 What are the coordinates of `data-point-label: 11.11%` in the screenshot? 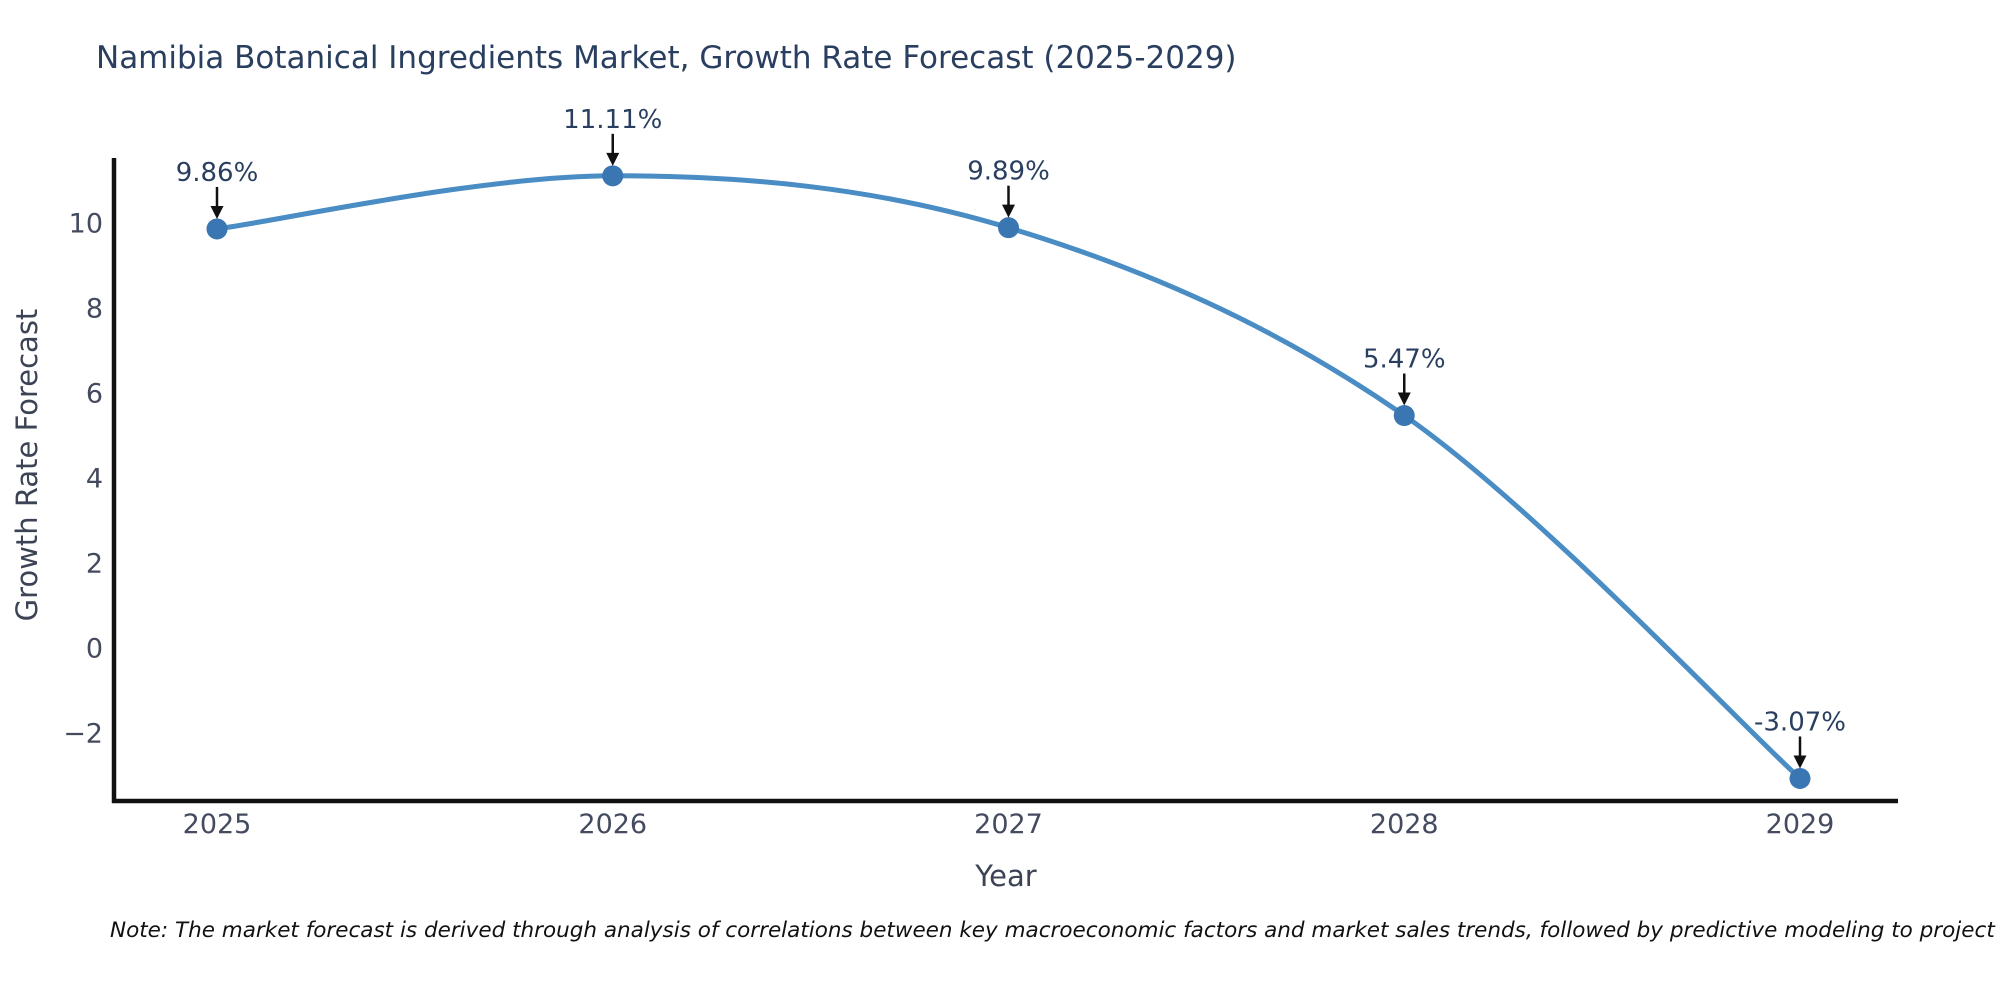 It's located at (612, 120).